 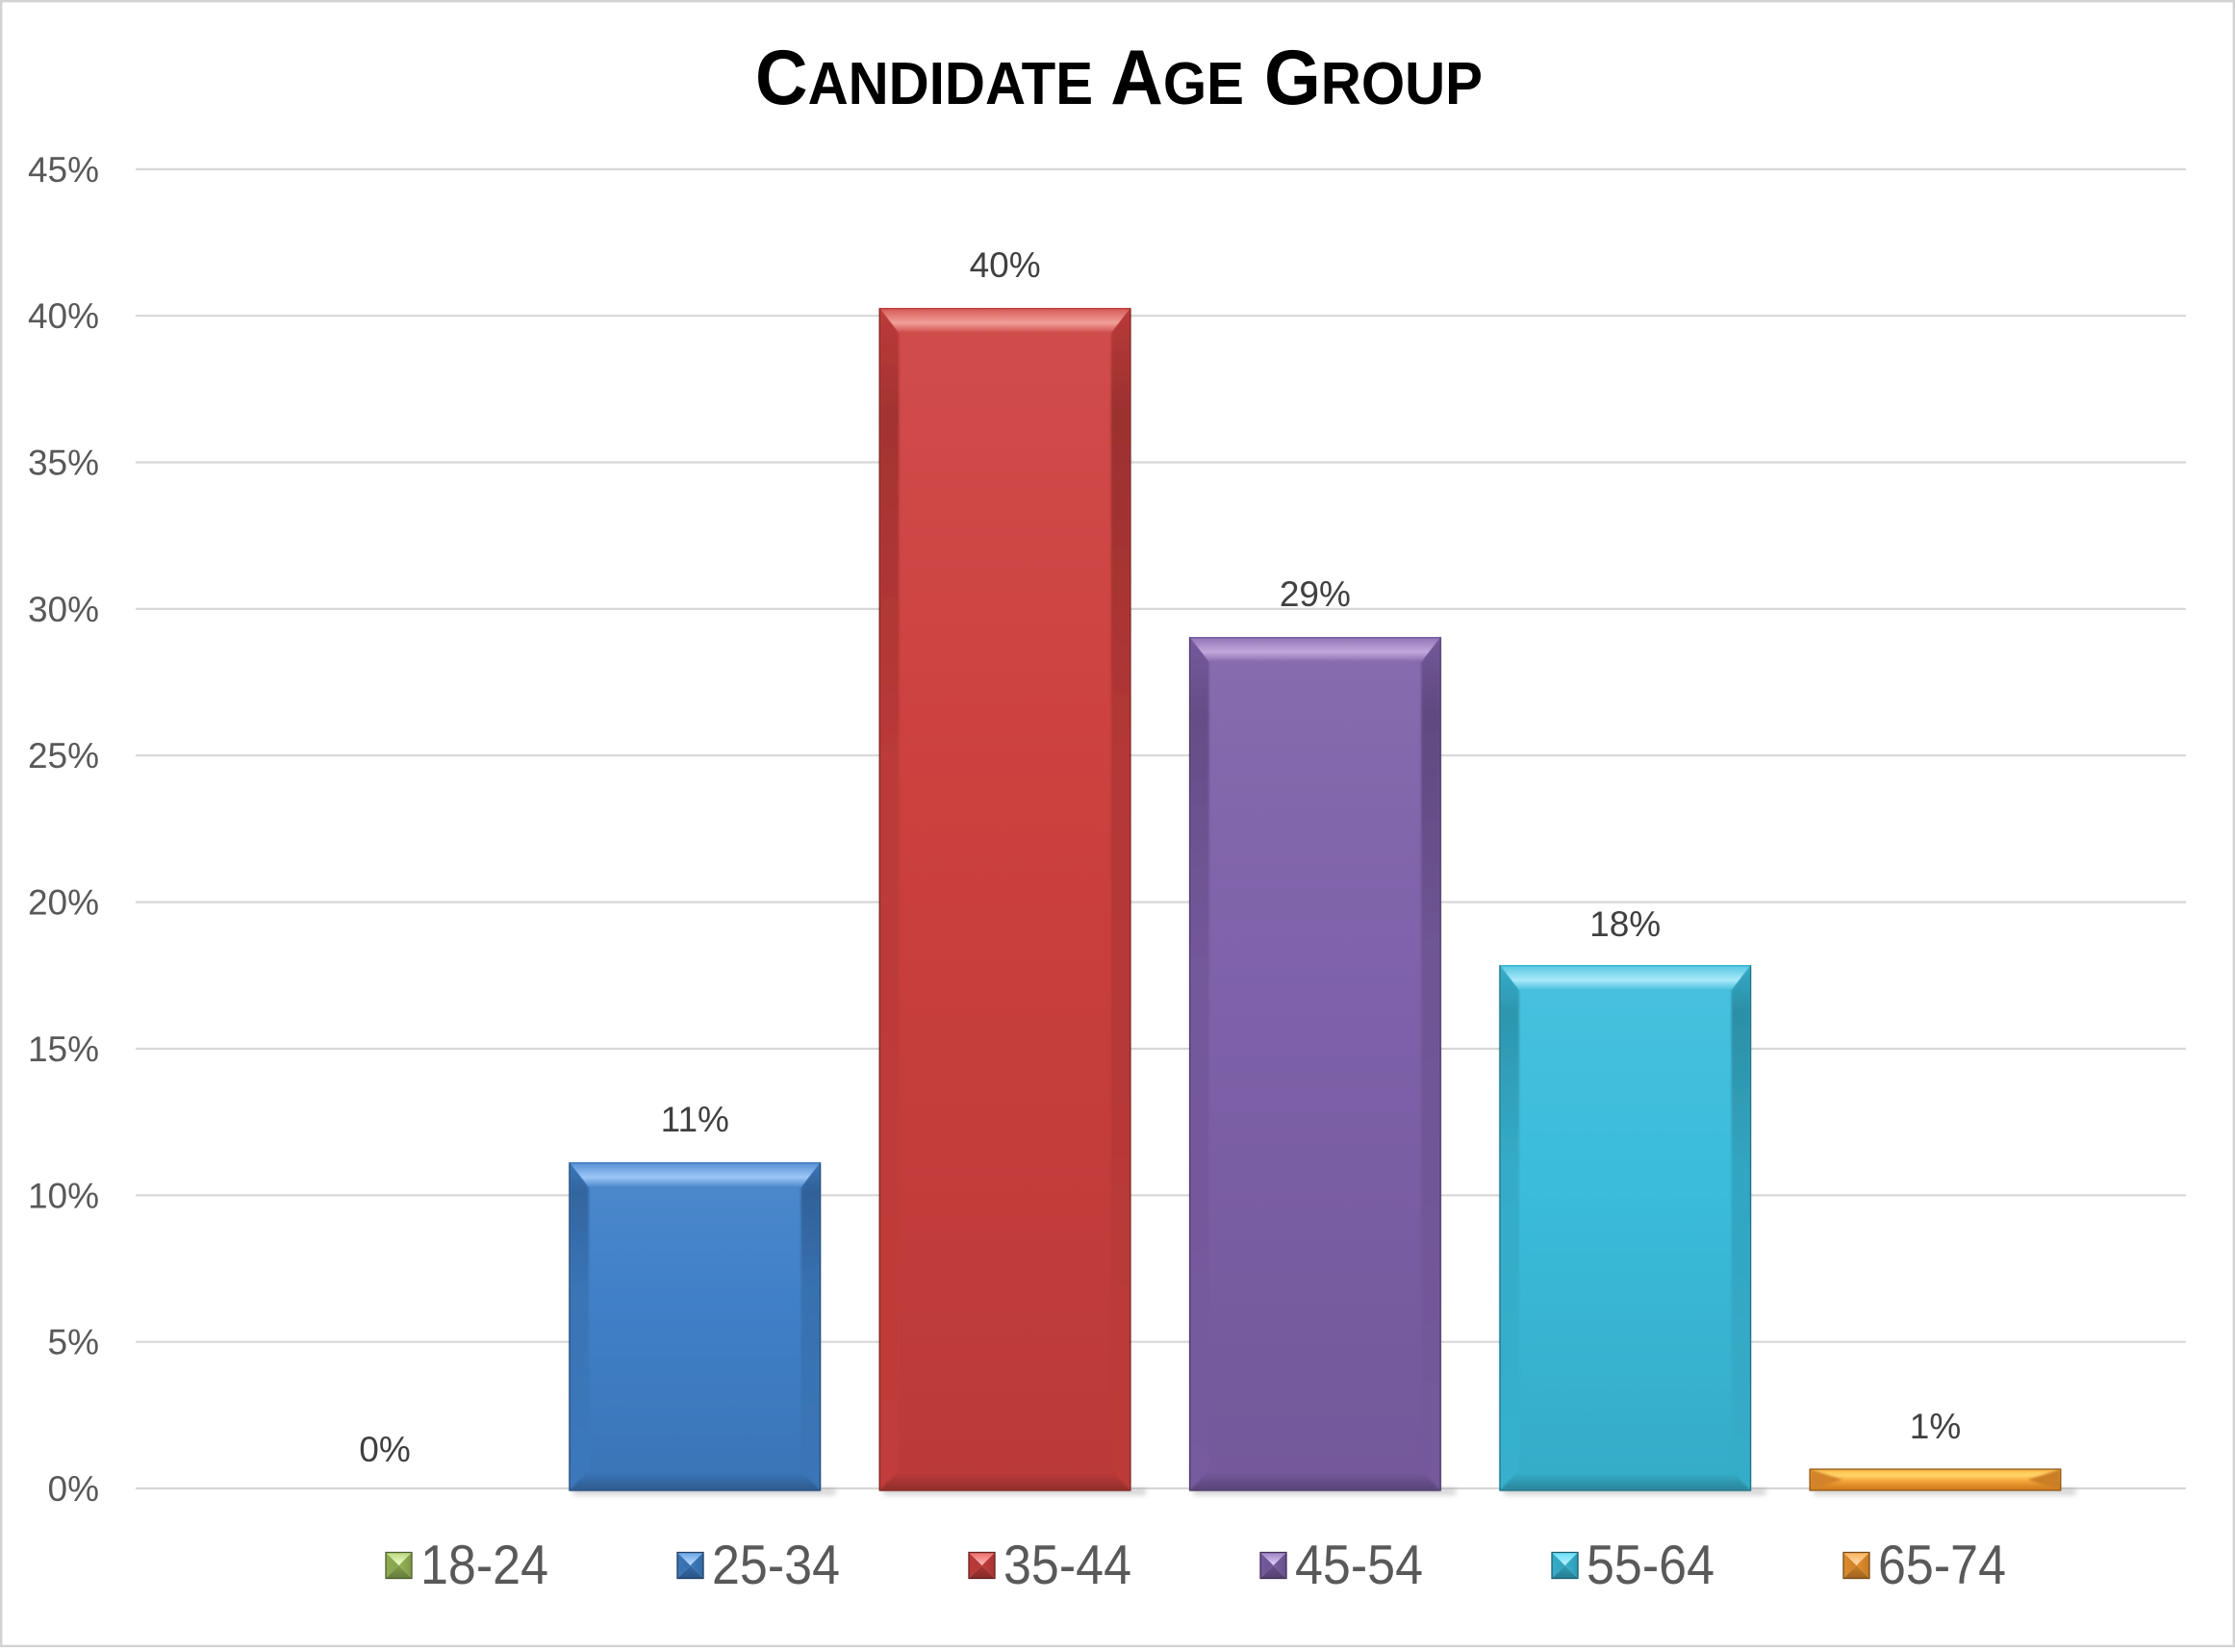 I want to click on svg-text: 5%, so click(x=73, y=1342).